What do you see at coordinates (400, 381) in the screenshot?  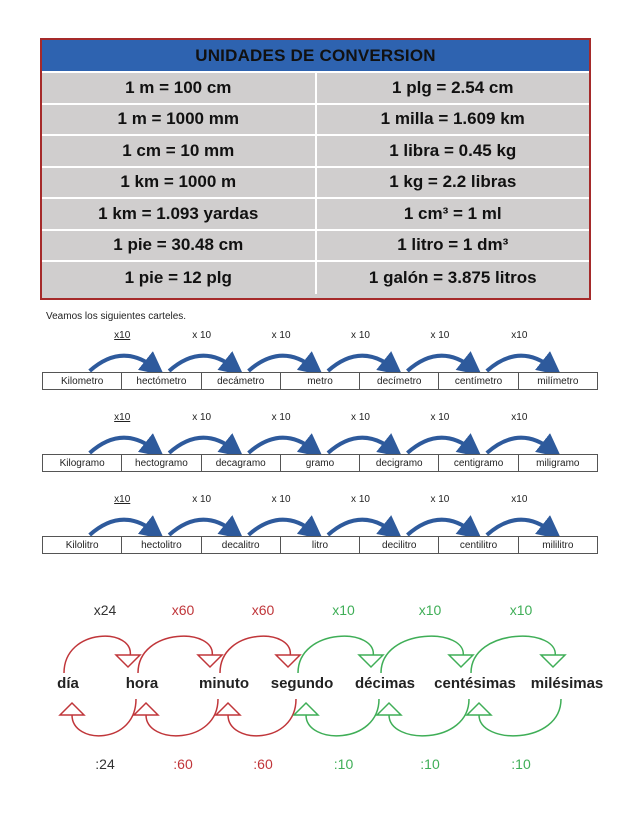 I see `unit-cell: decímetro` at bounding box center [400, 381].